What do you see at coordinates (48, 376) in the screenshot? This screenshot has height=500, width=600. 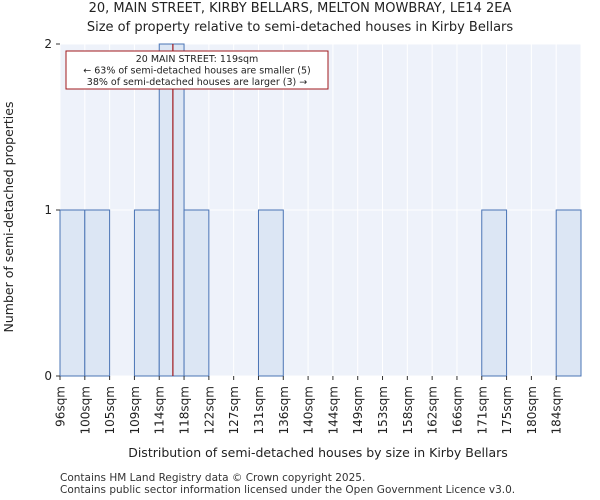 I see `y-tick-label: 0` at bounding box center [48, 376].